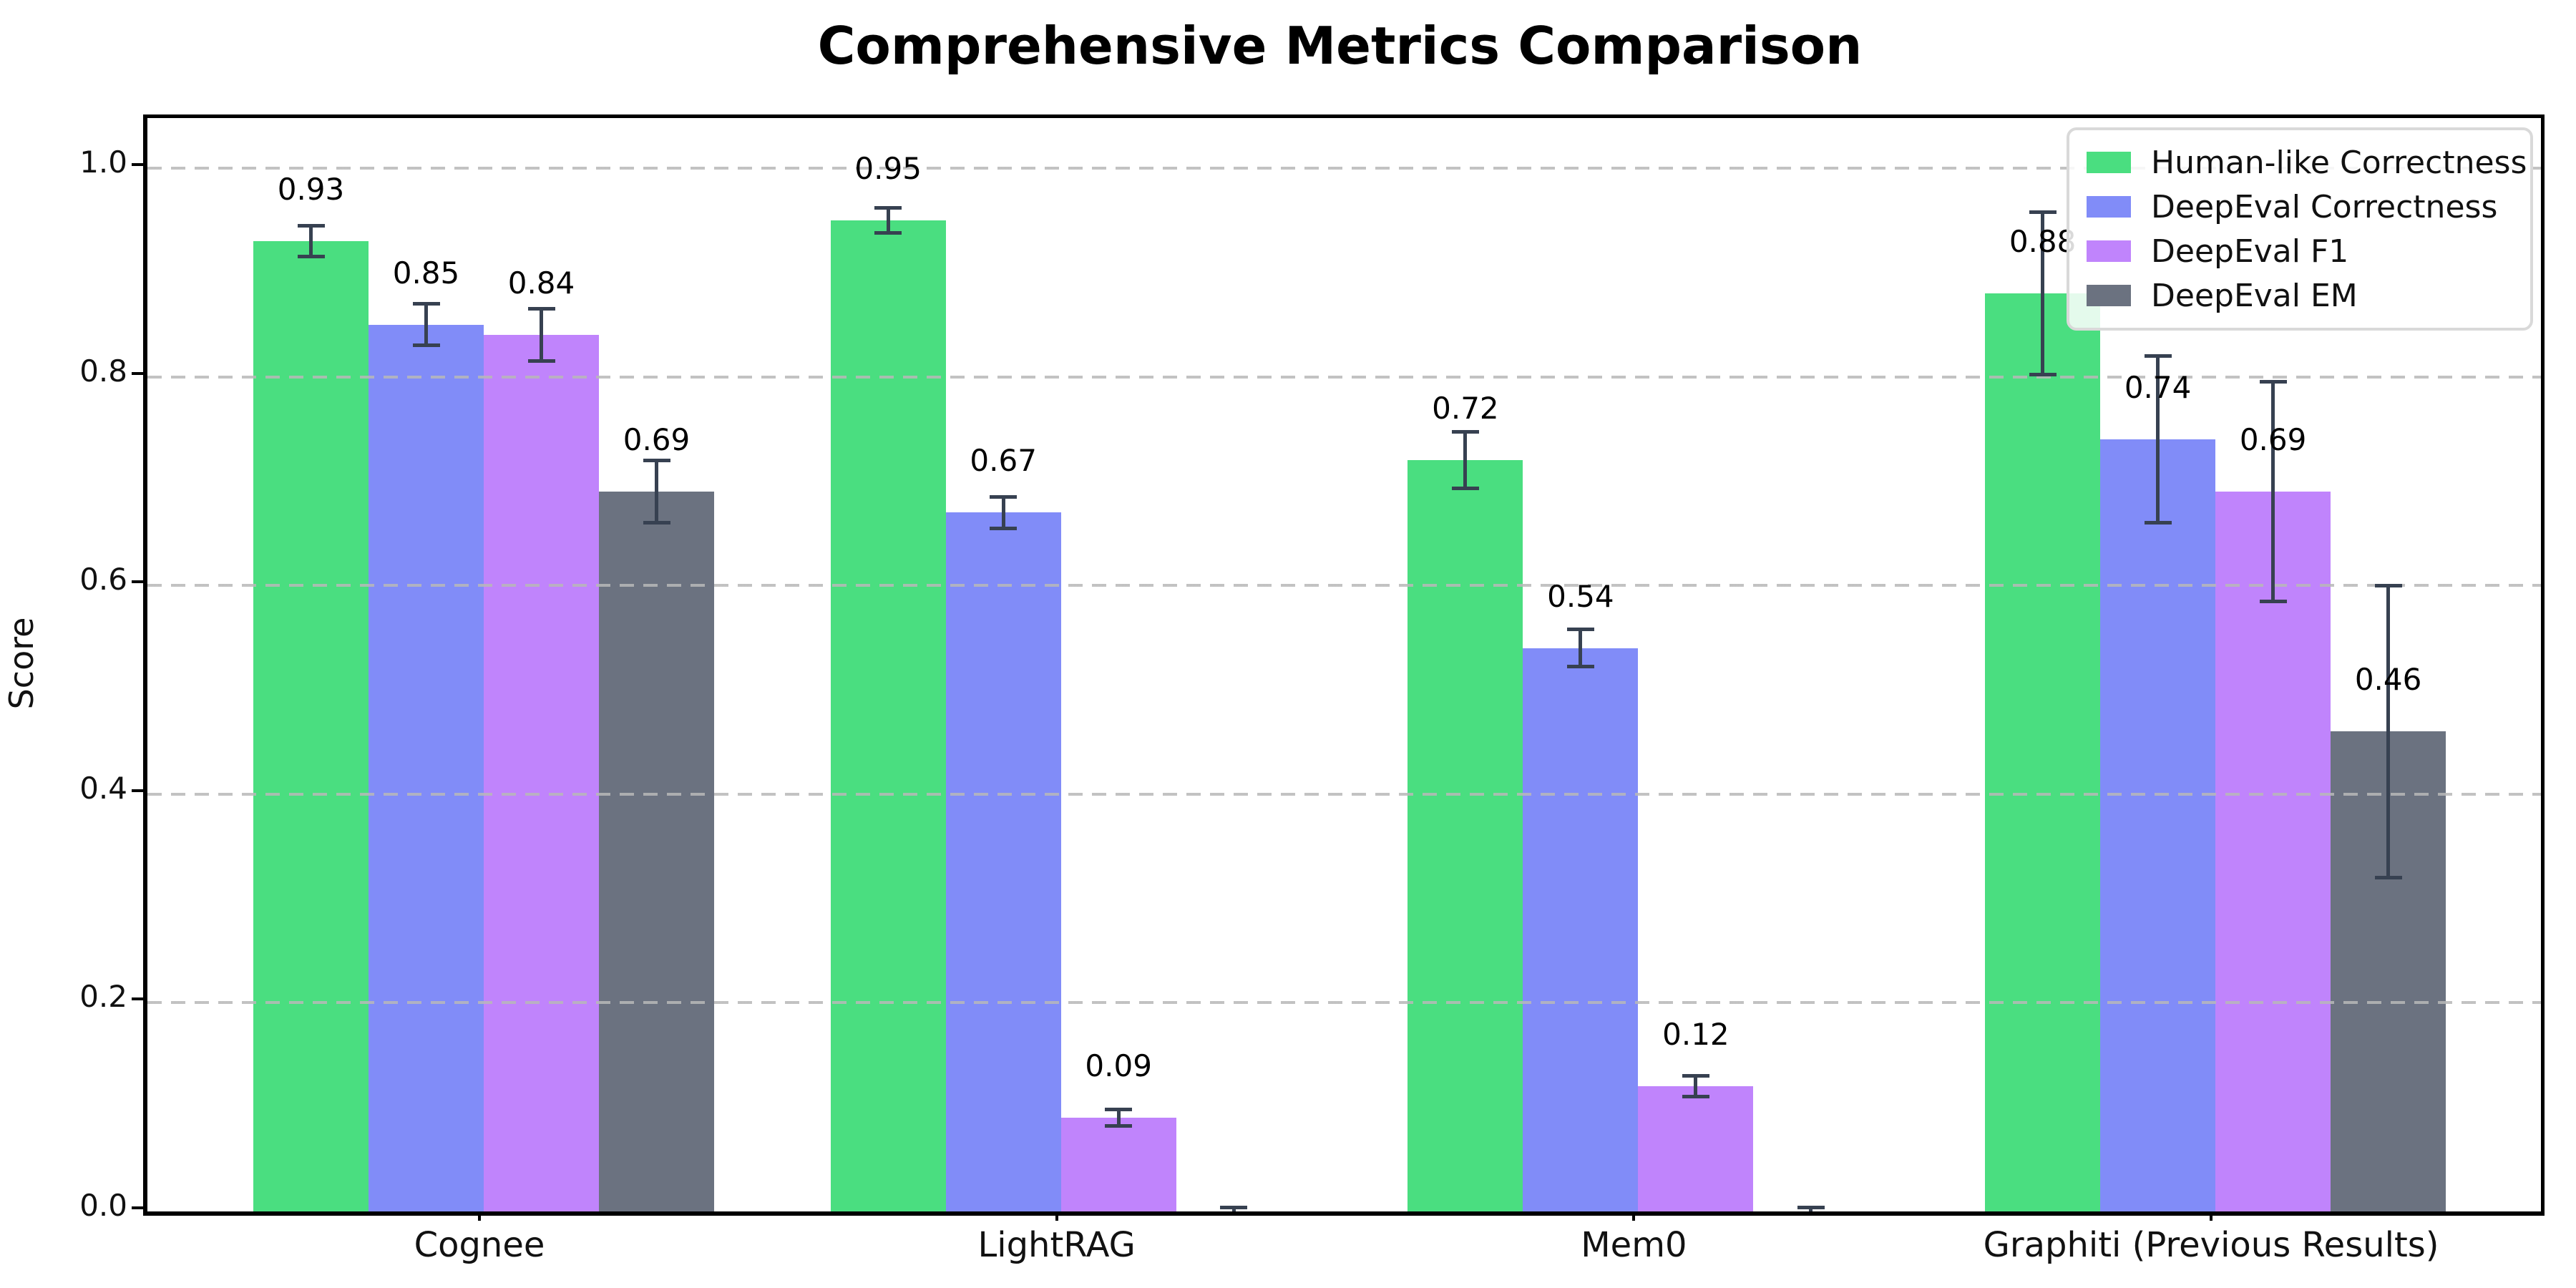 The image size is (2576, 1288). Describe the element at coordinates (1580, 596) in the screenshot. I see `value-label: 0.54` at that location.